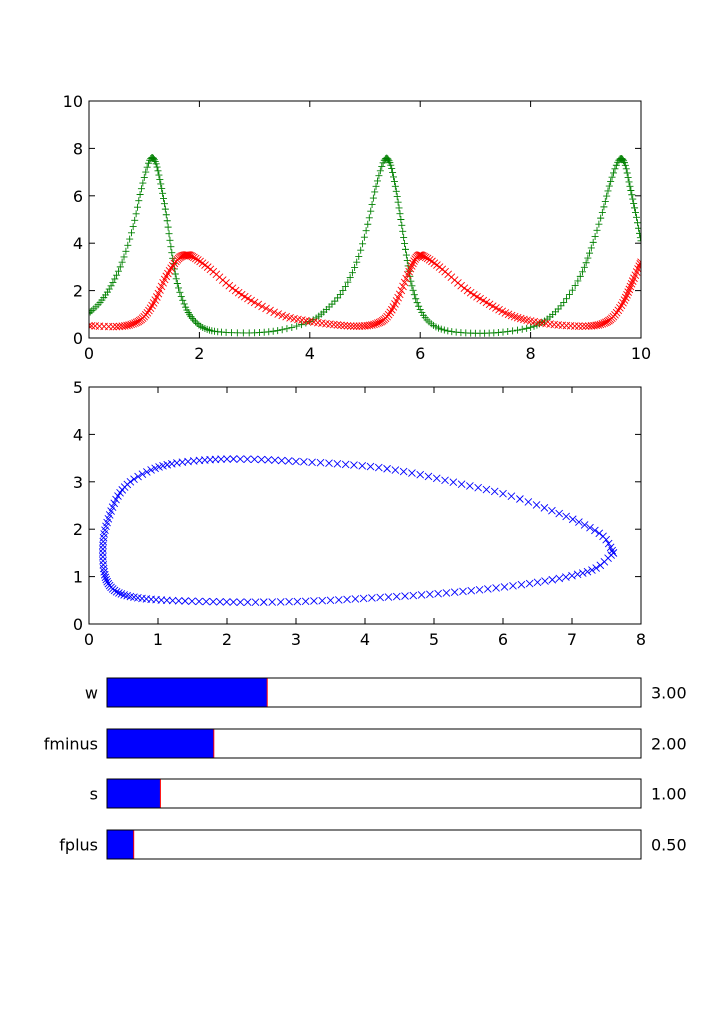  I want to click on slider-fplus: fplus 0.50, so click(373, 844).